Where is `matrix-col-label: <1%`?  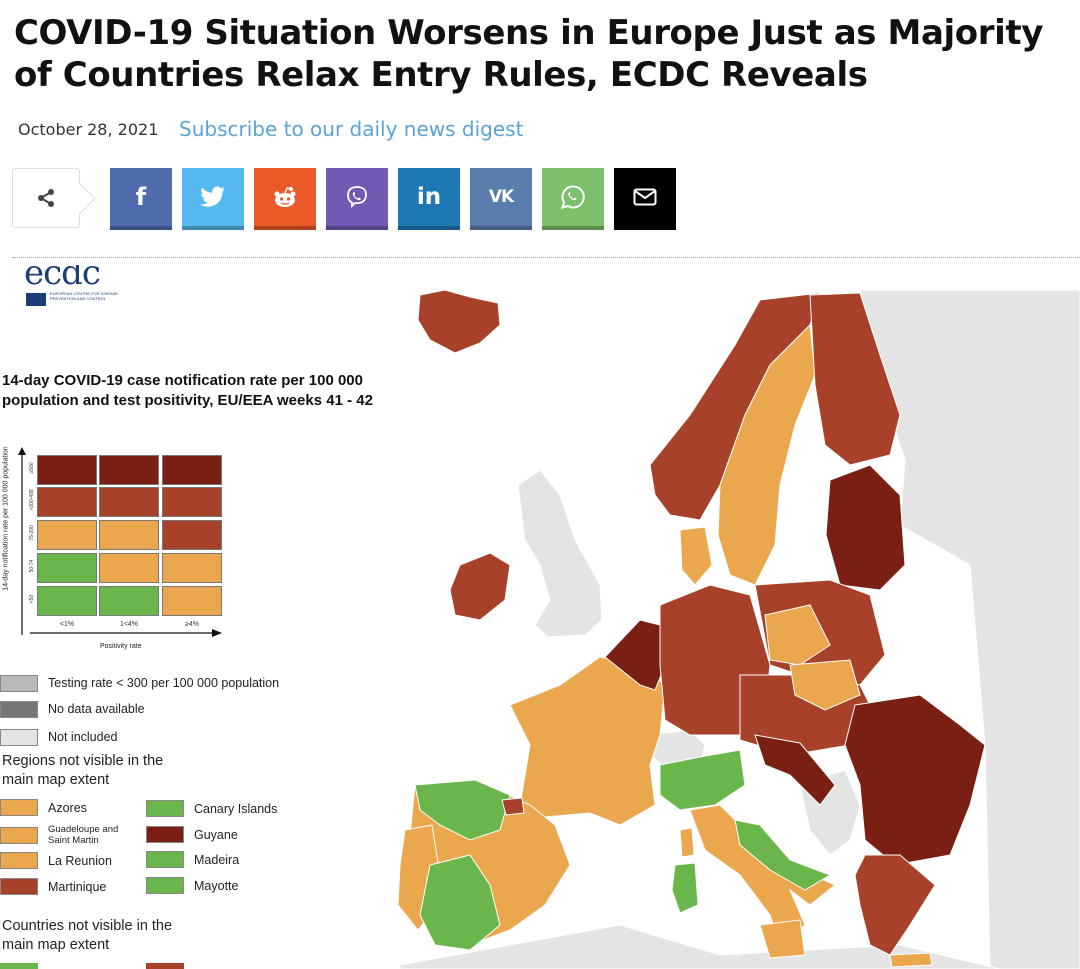 matrix-col-label: <1% is located at coordinates (67, 624).